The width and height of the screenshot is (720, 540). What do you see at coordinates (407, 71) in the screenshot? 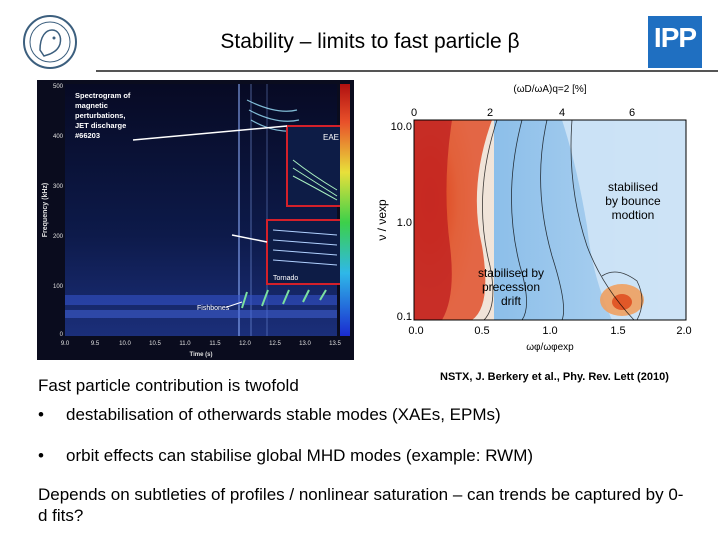
I see `title-divider` at bounding box center [407, 71].